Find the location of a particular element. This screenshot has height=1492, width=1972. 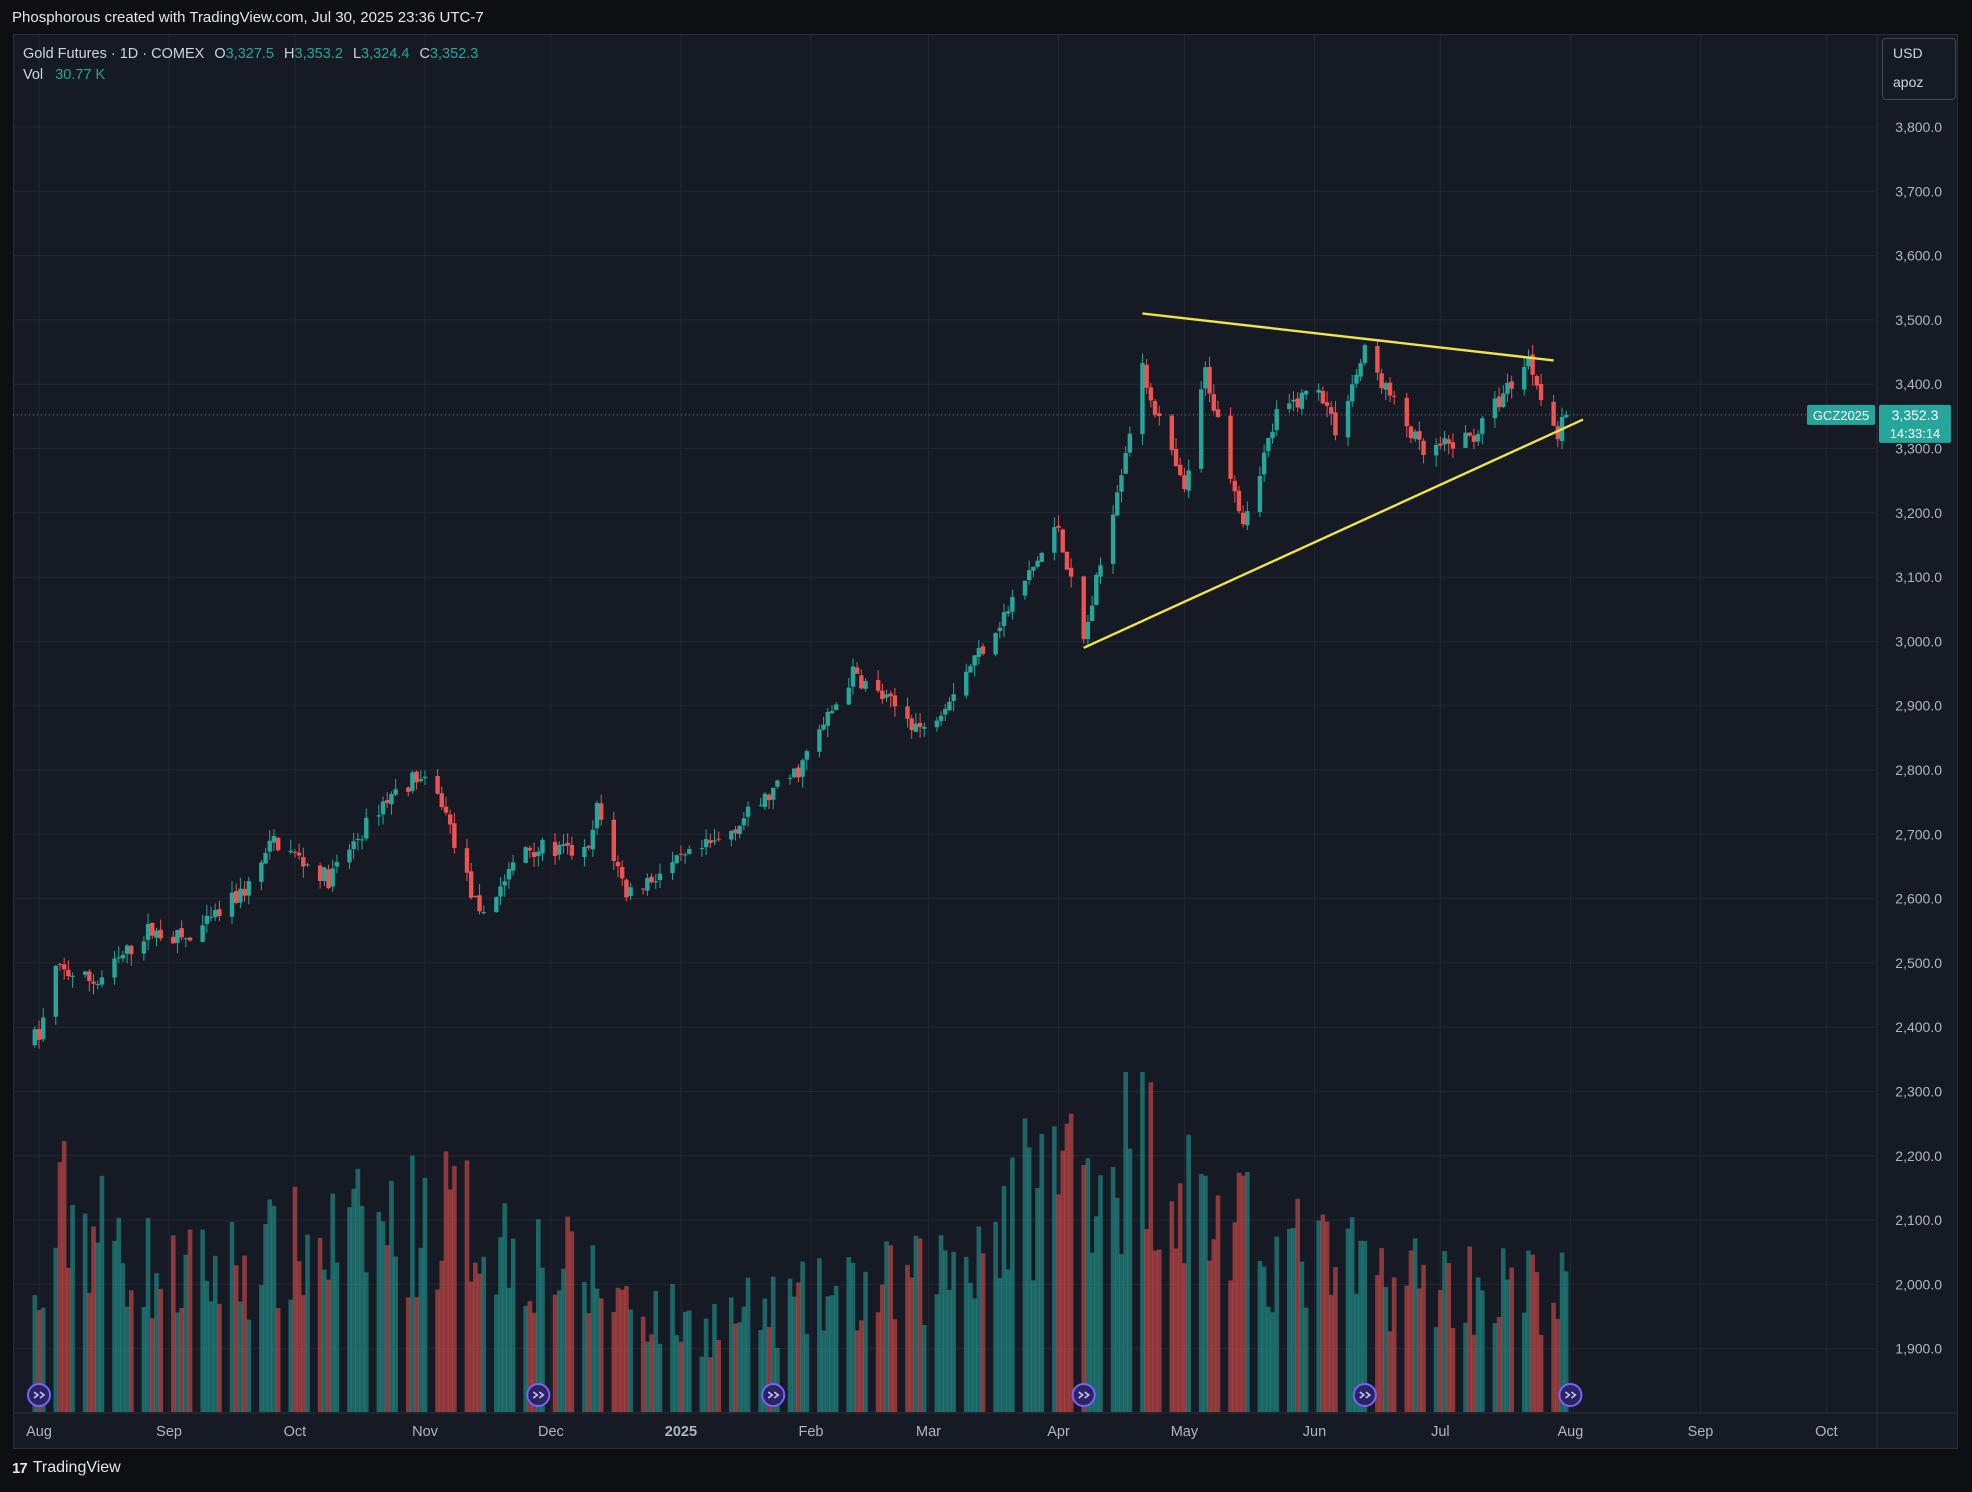

y-tick-label: 3,500.0 is located at coordinates (1918, 320).